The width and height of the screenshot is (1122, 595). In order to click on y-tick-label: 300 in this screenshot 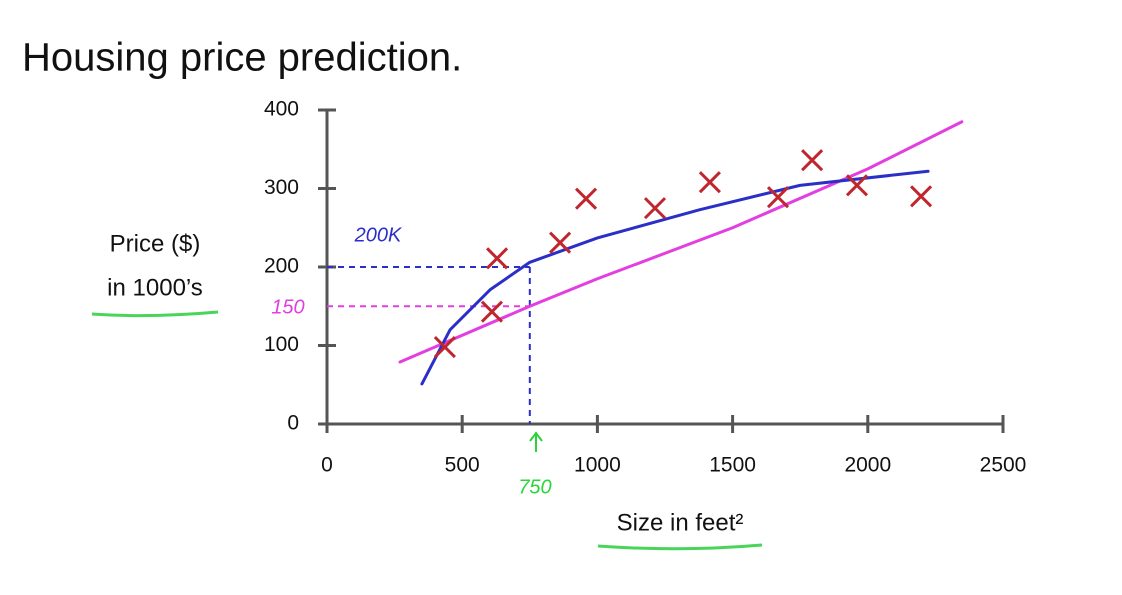, I will do `click(281, 187)`.